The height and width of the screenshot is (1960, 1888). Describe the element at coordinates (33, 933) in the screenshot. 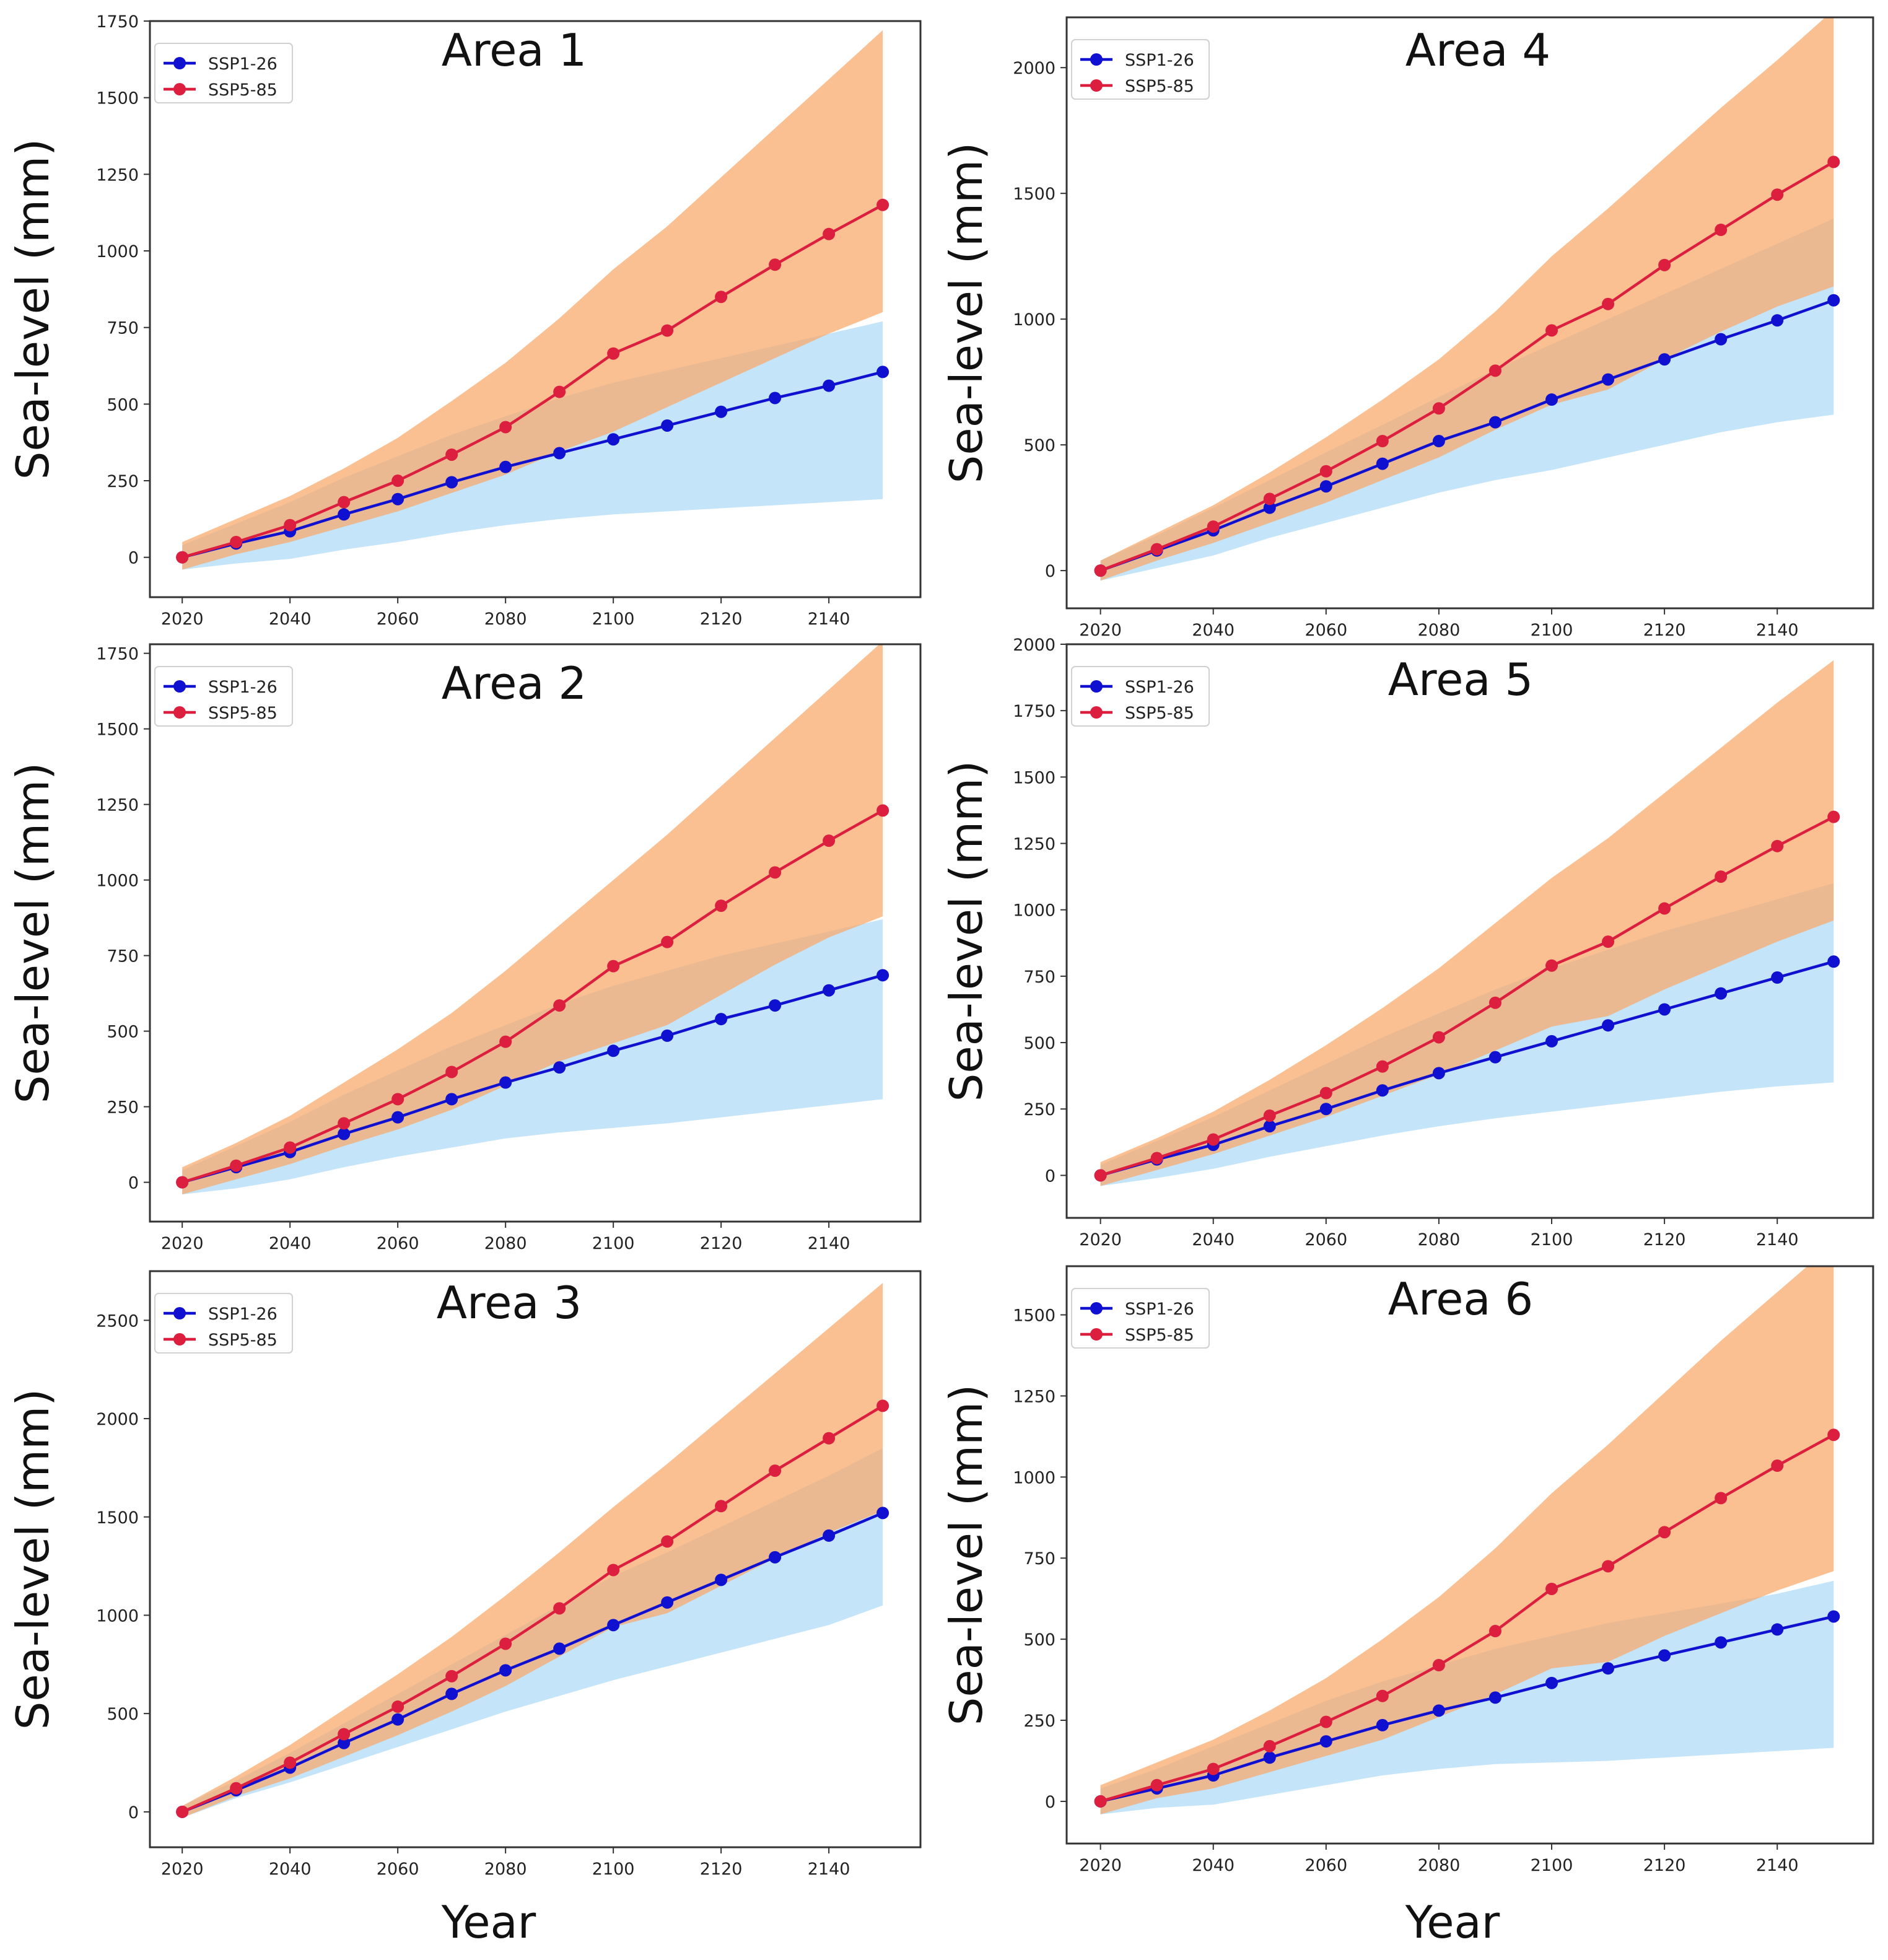

I see `y-axis-label: Sea-level (mm)` at that location.